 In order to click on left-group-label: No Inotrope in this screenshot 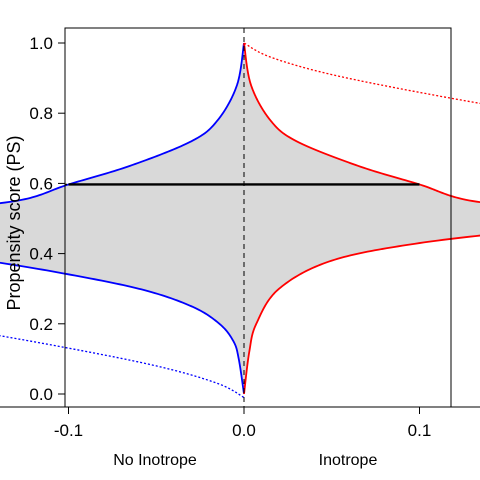, I will do `click(155, 460)`.